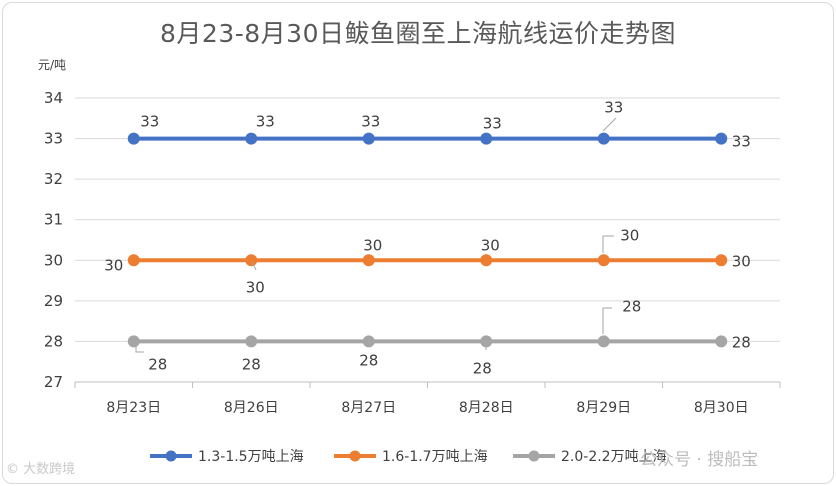  Describe the element at coordinates (53, 139) in the screenshot. I see `y-tick-label: 33` at that location.